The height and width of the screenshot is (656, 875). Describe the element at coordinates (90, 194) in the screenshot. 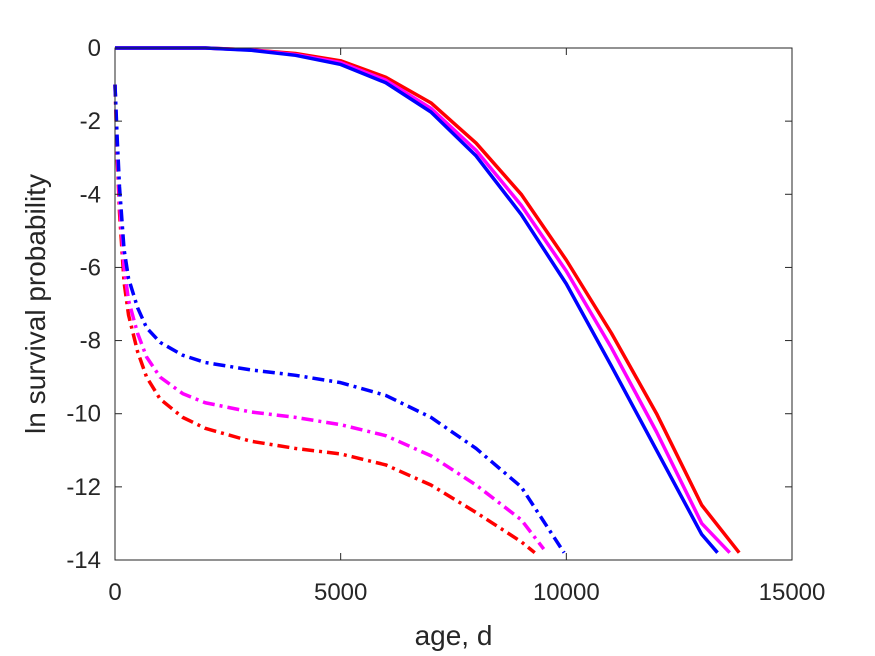

I see `y-tick-label: -4` at that location.